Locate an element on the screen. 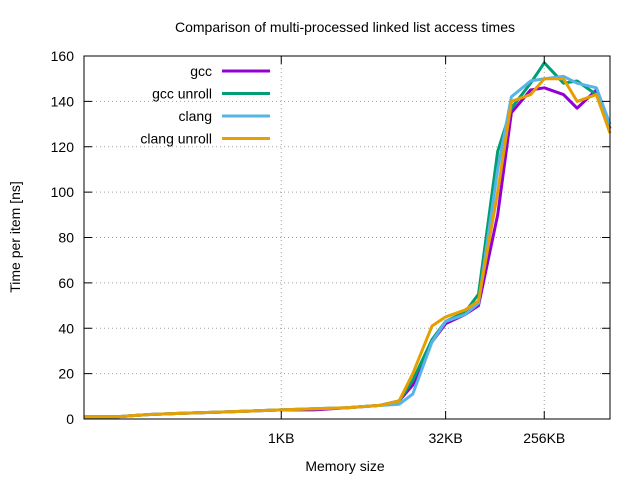  y-tick-label: 100 is located at coordinates (63, 192).